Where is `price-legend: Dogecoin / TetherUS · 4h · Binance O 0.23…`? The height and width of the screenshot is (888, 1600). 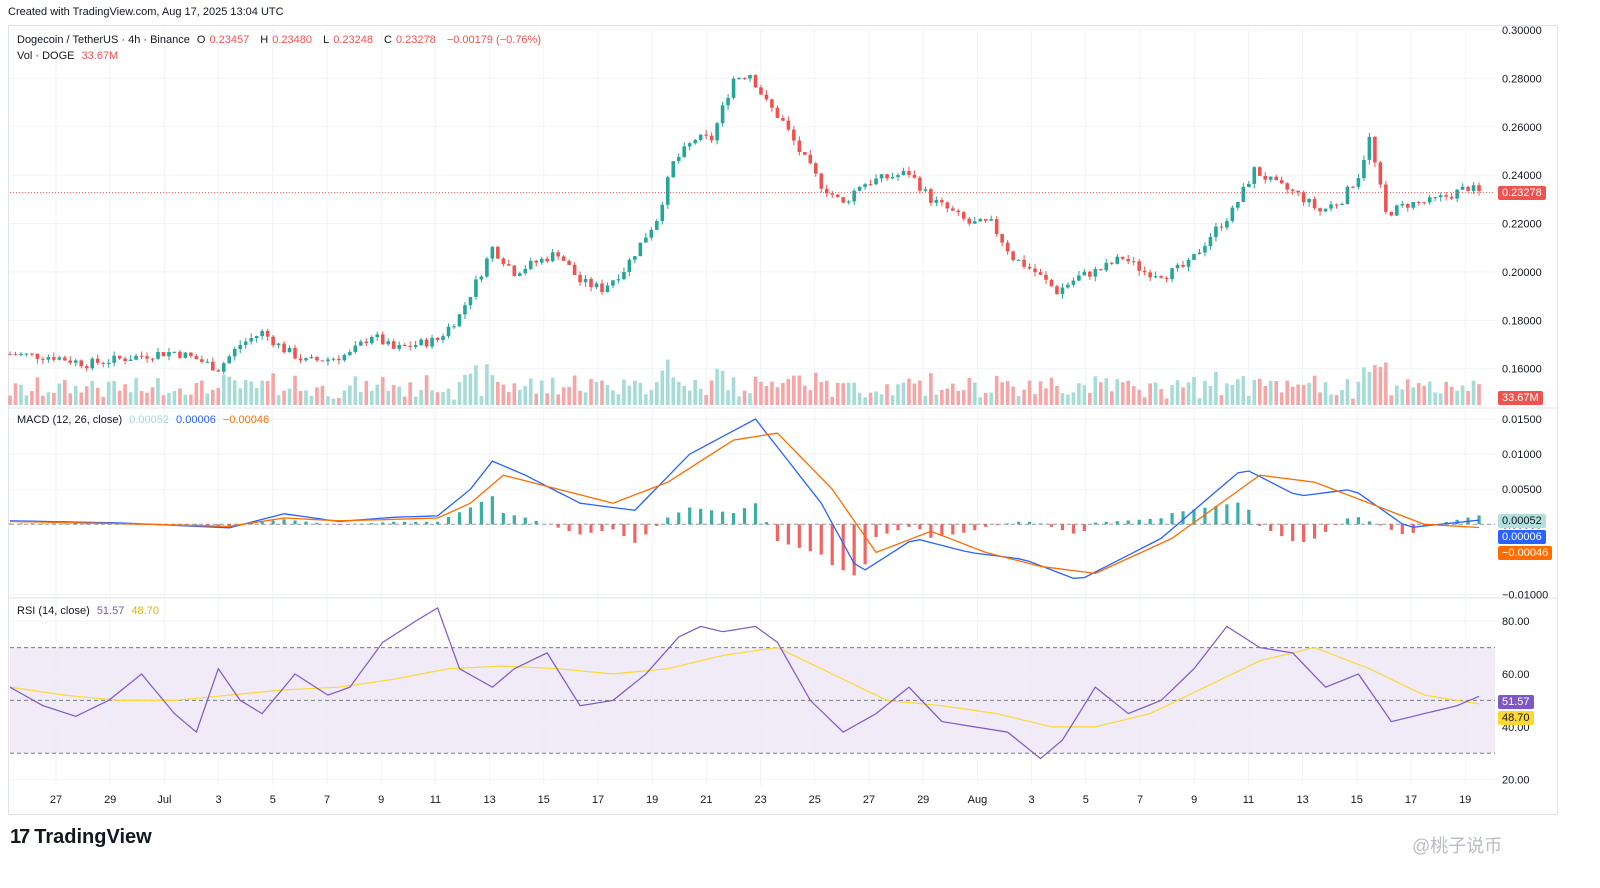 price-legend: Dogecoin / TetherUS · 4h · Binance O 0.23… is located at coordinates (281, 40).